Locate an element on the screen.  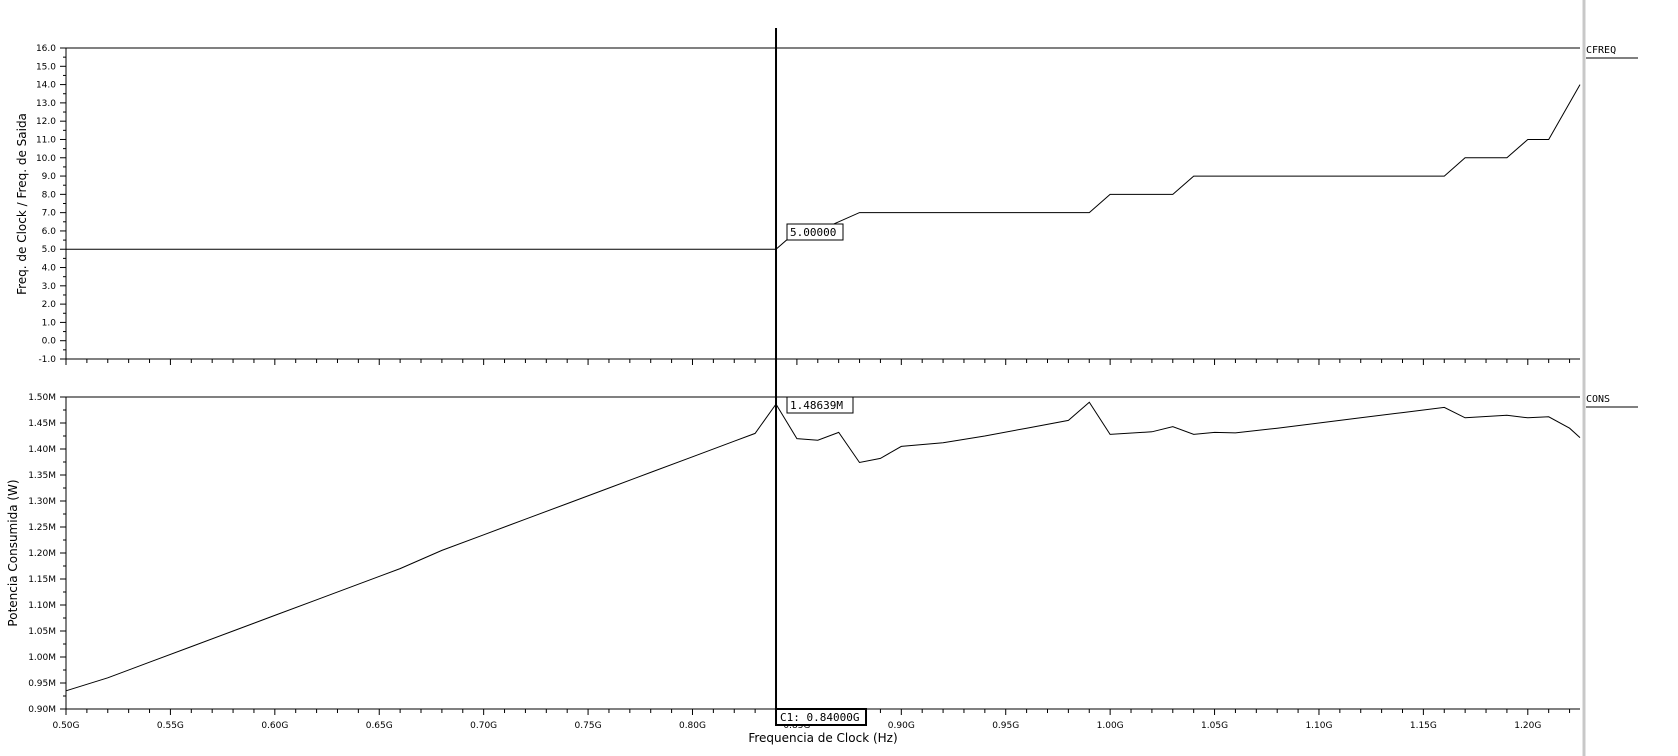
cons-y-tick-label: 1.45M is located at coordinates (42, 424).